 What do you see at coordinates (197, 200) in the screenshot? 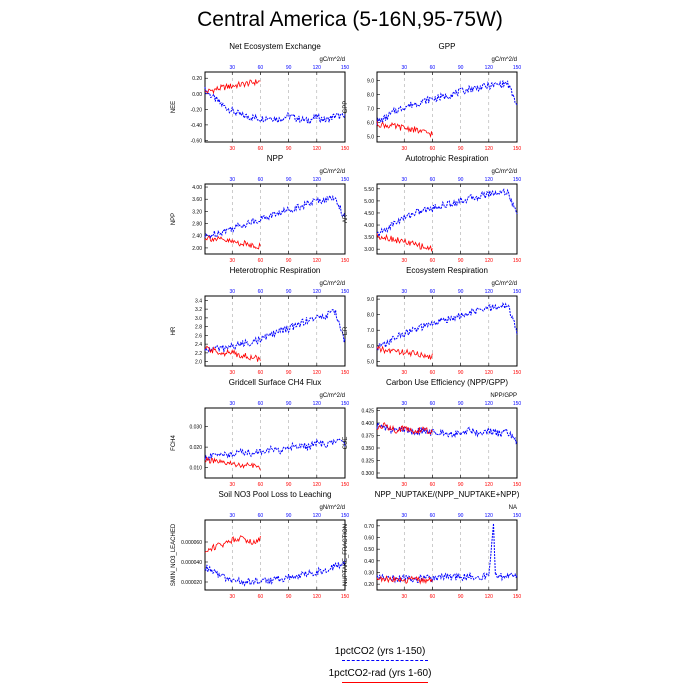
I see `y-tick-label: 3.60` at bounding box center [197, 200].